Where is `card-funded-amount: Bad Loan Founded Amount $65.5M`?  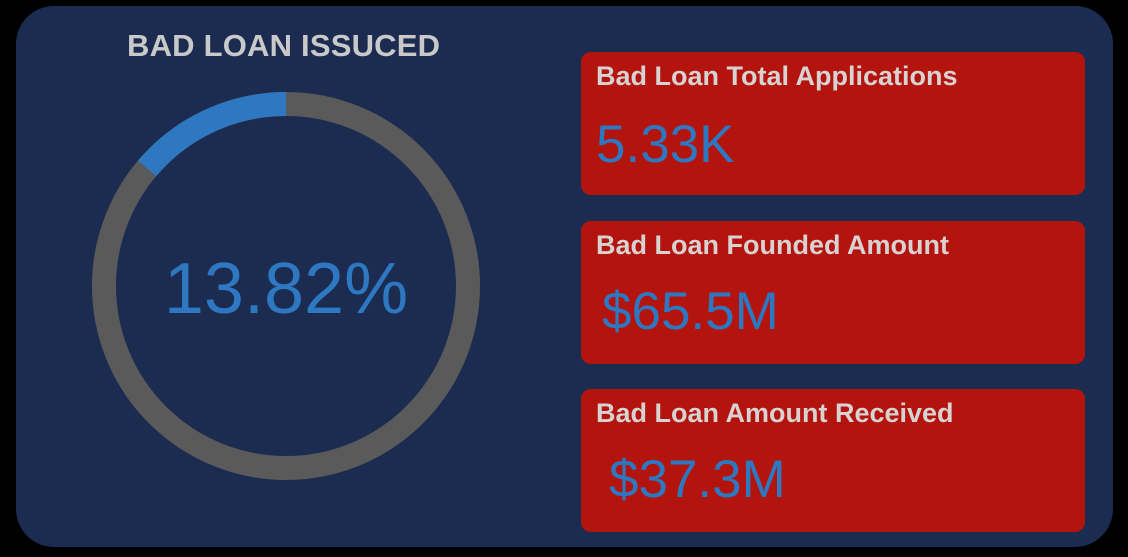
card-funded-amount: Bad Loan Founded Amount $65.5M is located at coordinates (833, 292).